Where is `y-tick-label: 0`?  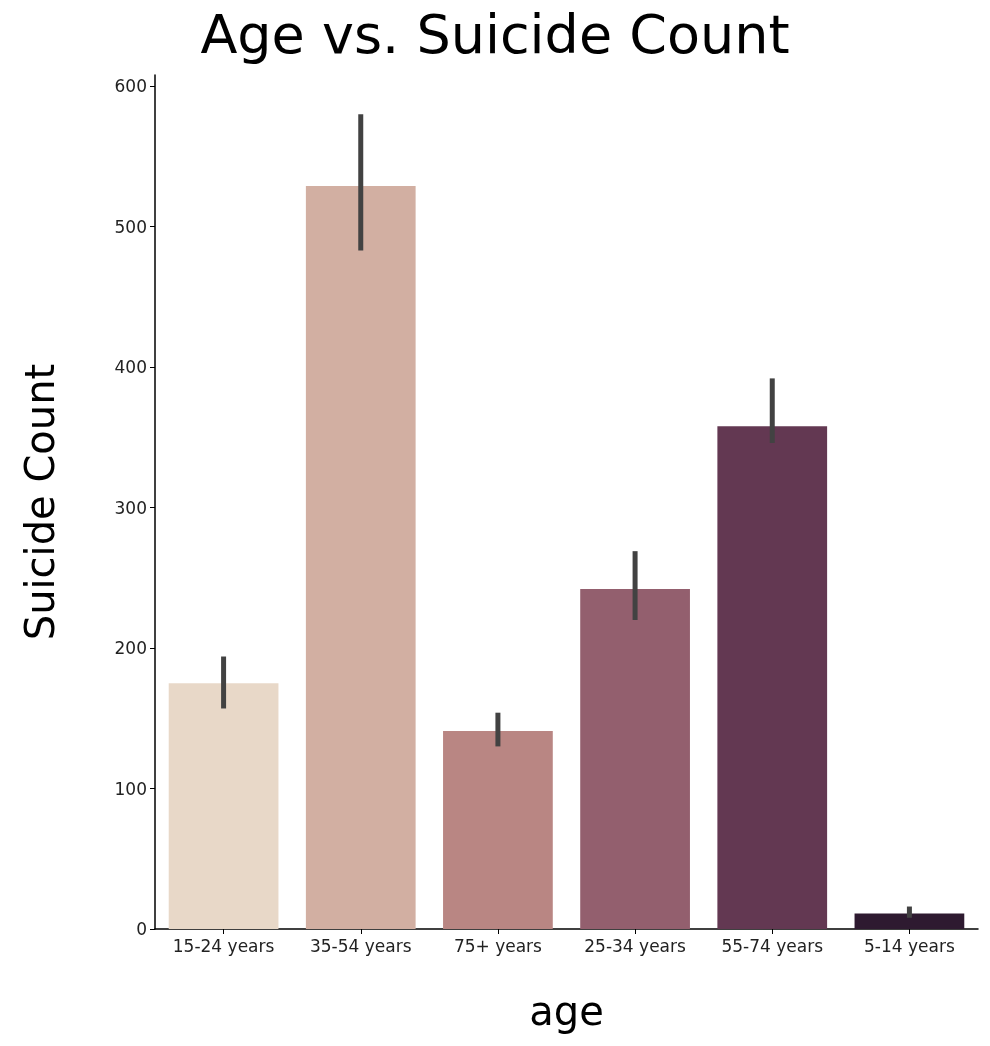 y-tick-label: 0 is located at coordinates (141, 929).